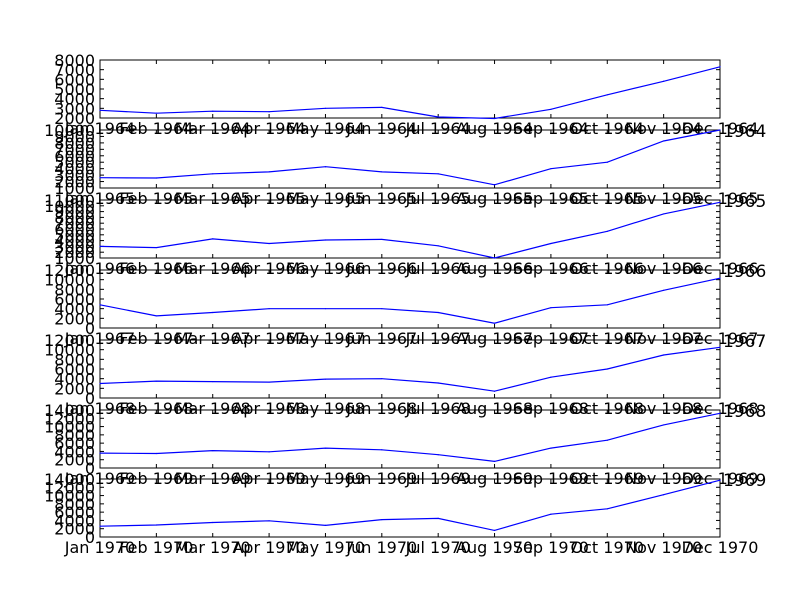 The height and width of the screenshot is (600, 800). Describe the element at coordinates (494, 547) in the screenshot. I see `x-tick-label: Aug 1970` at that location.